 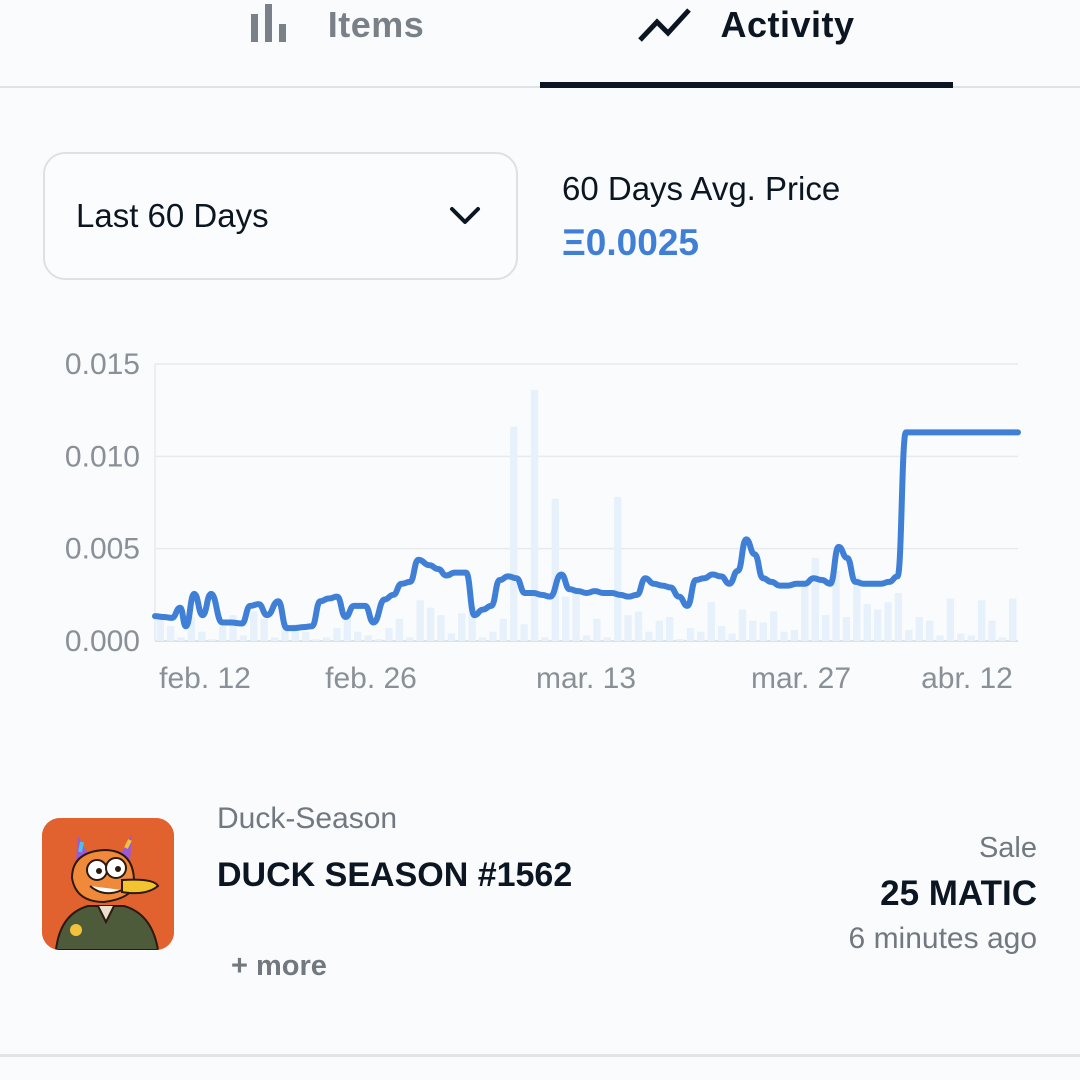 I want to click on time-range-value: Last 60 Days, so click(x=172, y=215).